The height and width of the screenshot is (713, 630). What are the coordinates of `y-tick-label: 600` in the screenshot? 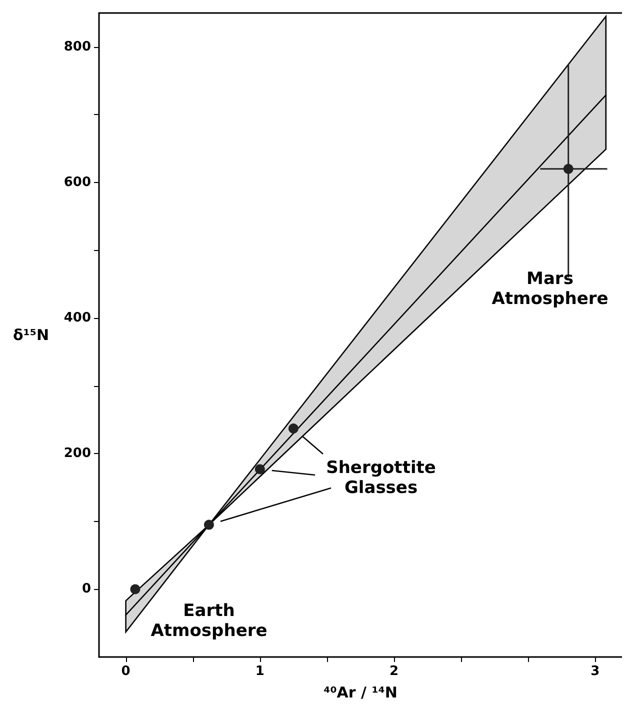 It's located at (77, 182).